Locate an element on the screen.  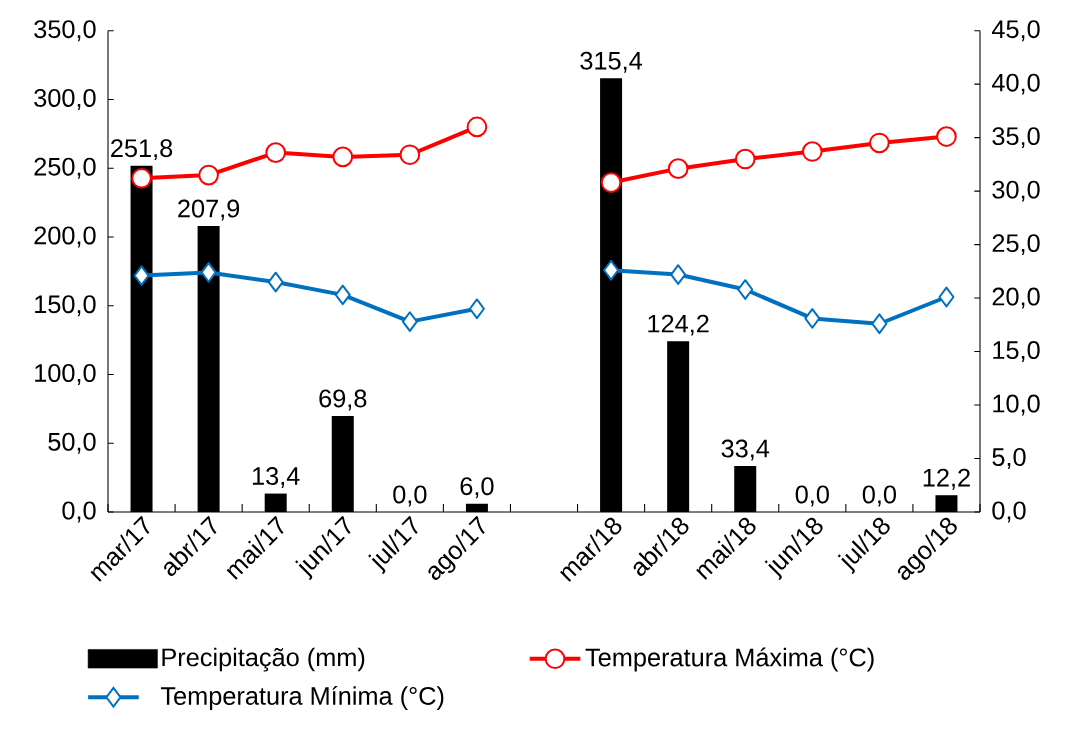
y-tick-label: 350,0 is located at coordinates (65, 31).